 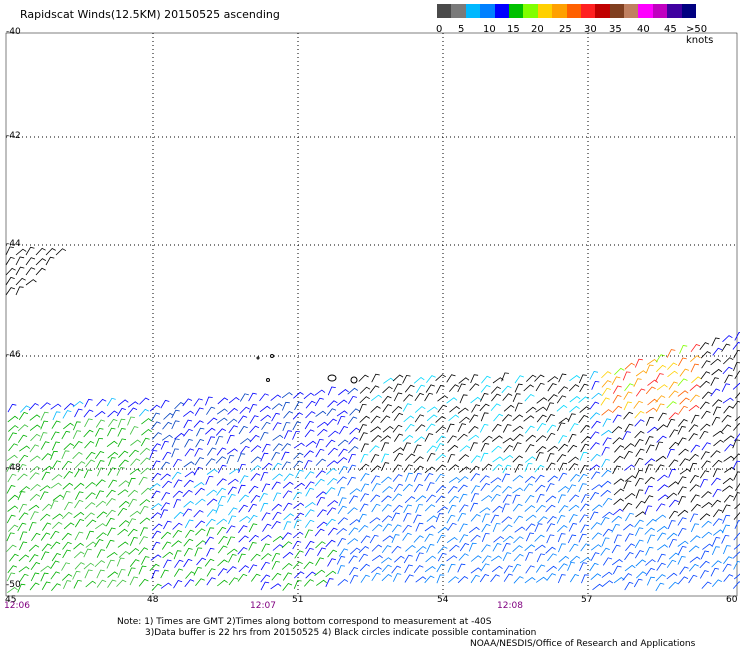 What do you see at coordinates (603, 11) in the screenshot?
I see `color-swatch` at bounding box center [603, 11].